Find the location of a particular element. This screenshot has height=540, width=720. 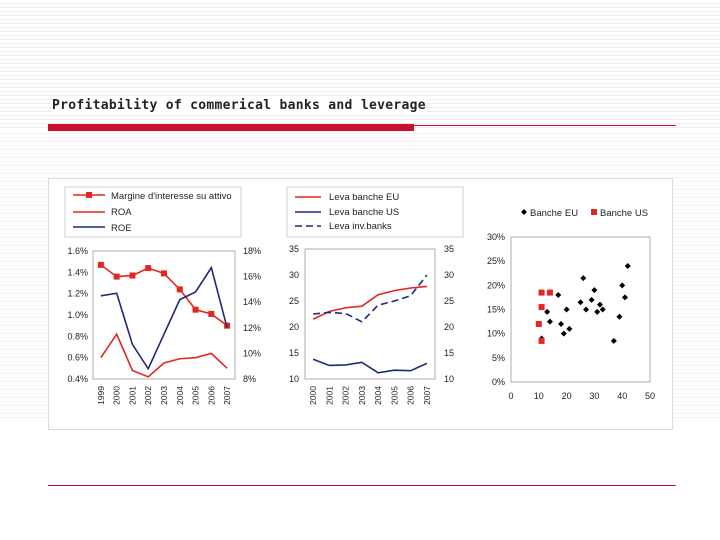

xtick-label: 0 is located at coordinates (510, 396).